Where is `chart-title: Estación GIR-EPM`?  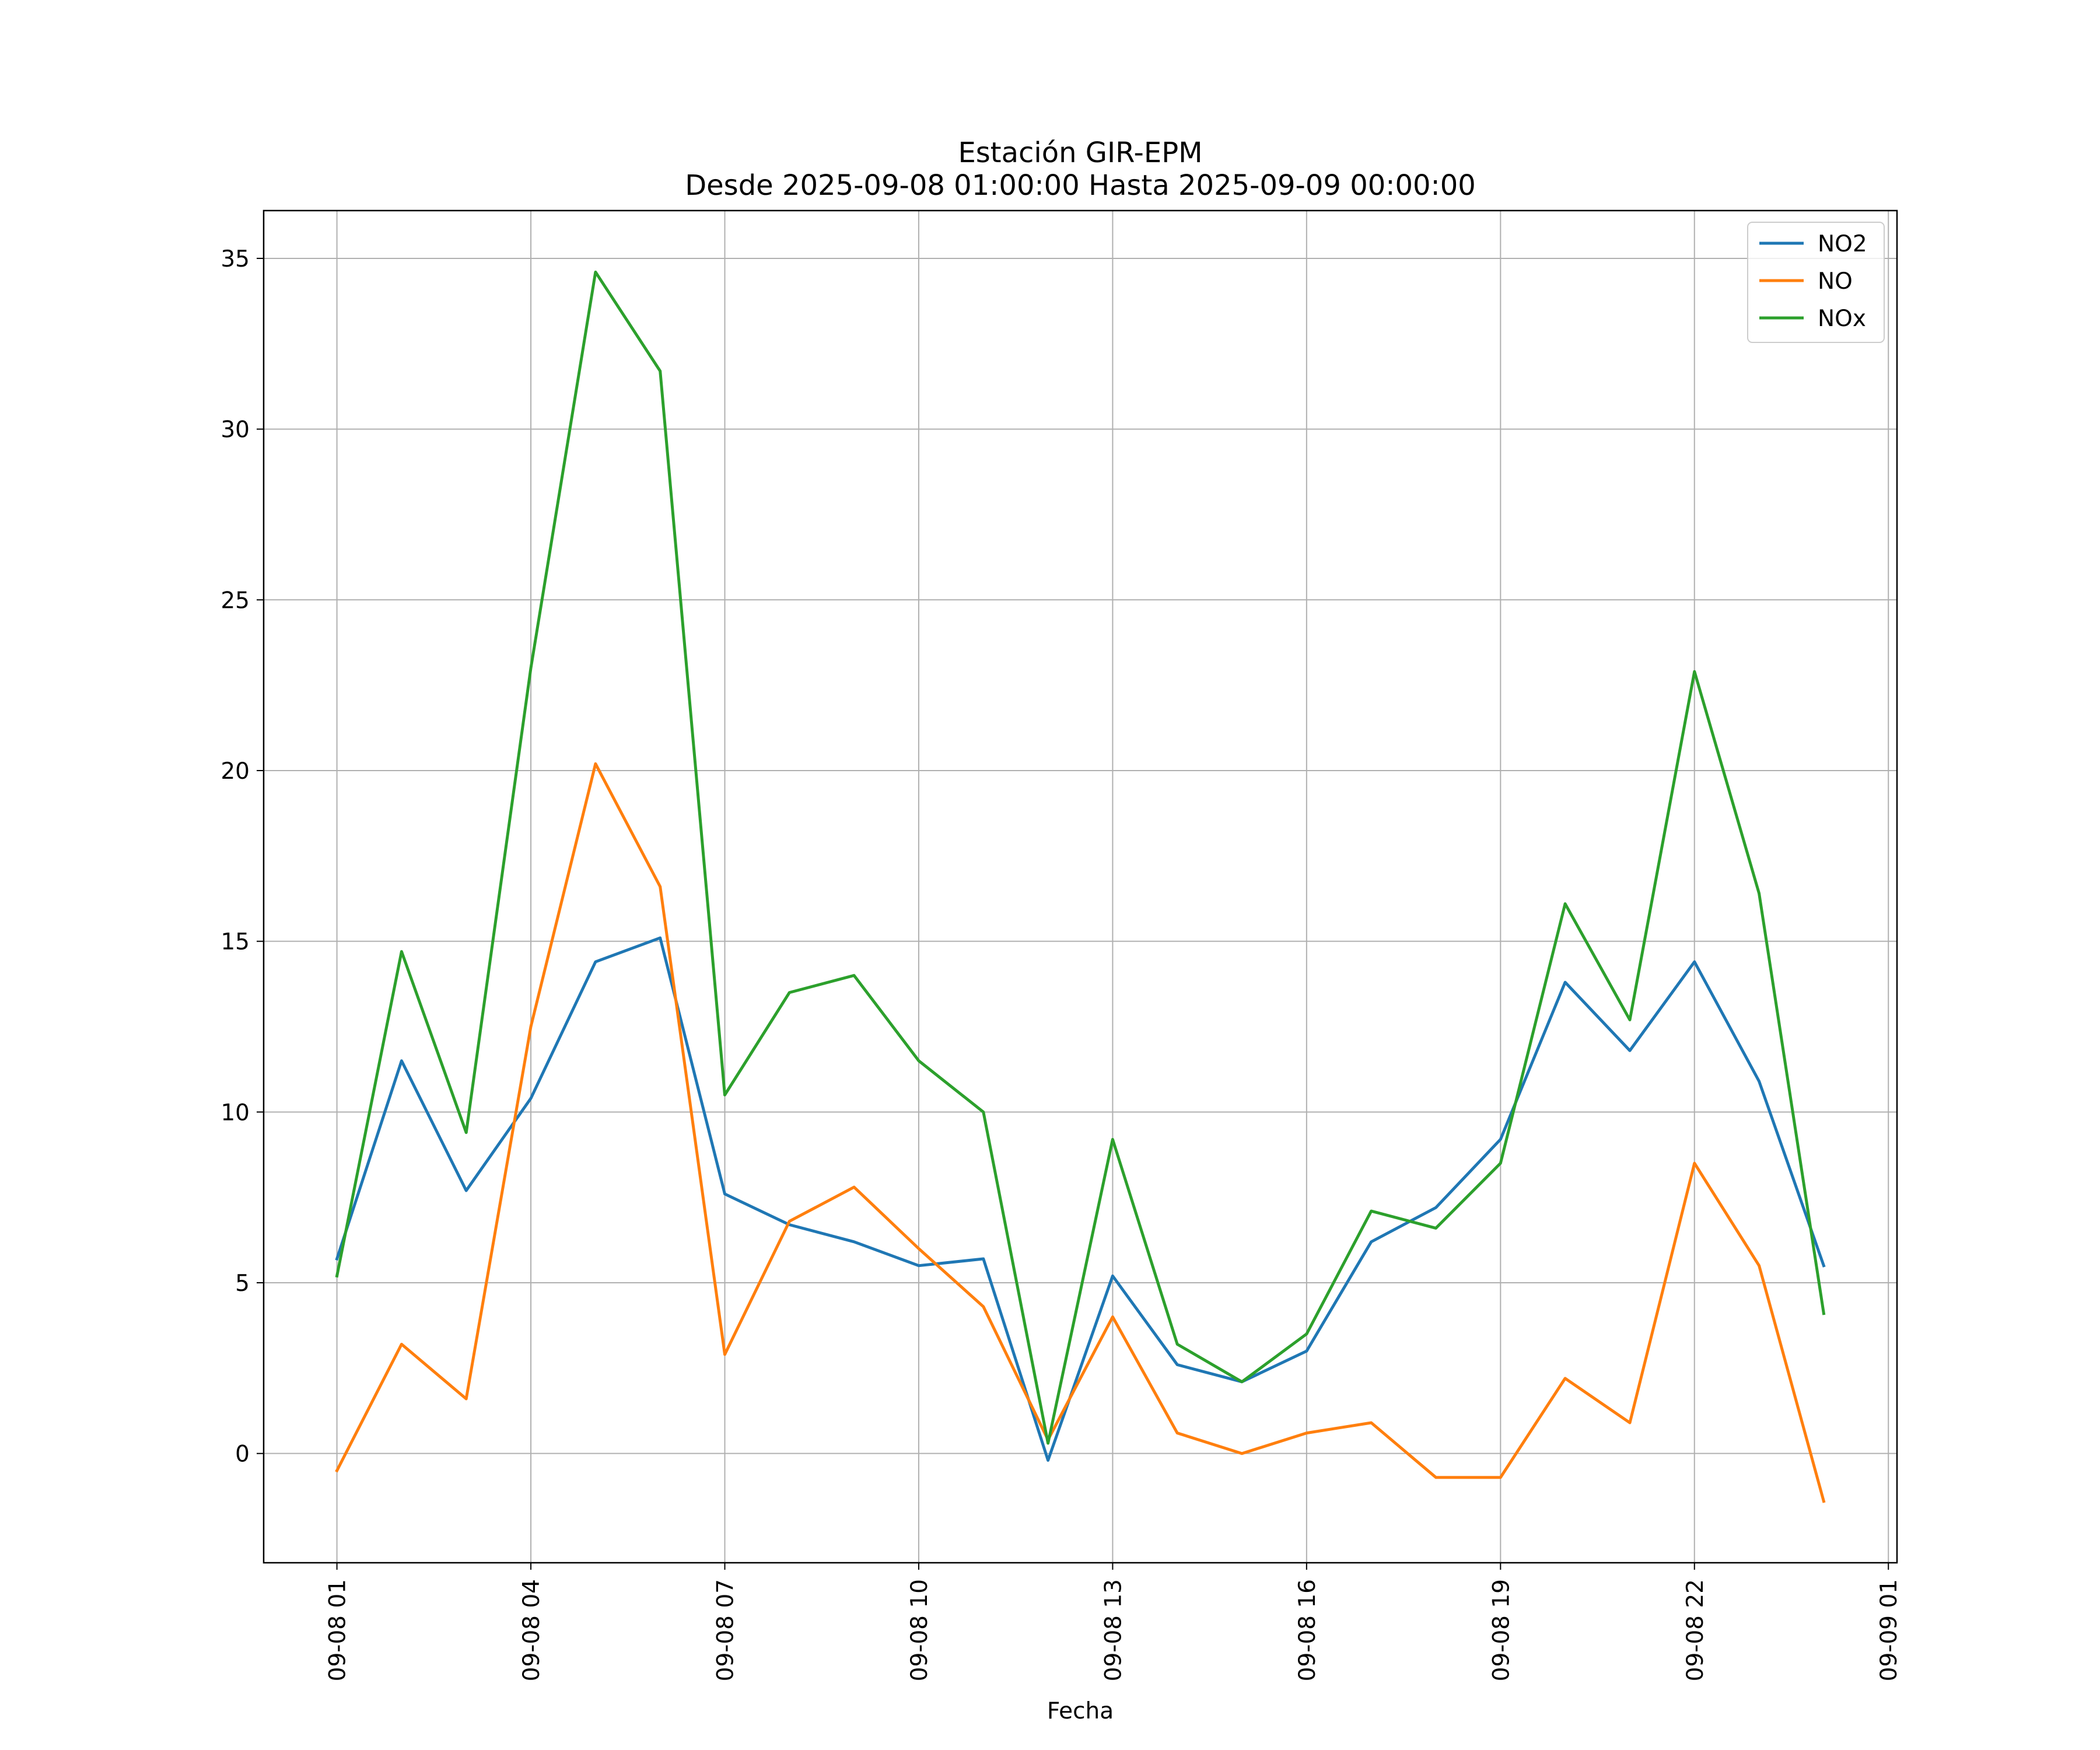 chart-title: Estación GIR-EPM is located at coordinates (1080, 152).